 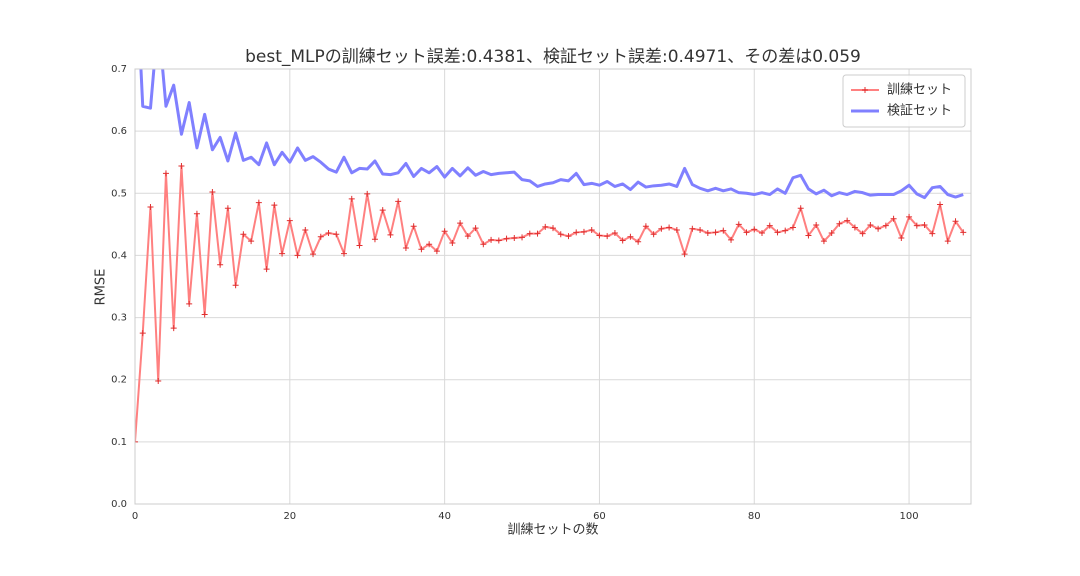 What do you see at coordinates (865, 90) in the screenshot?
I see `legend-marker` at bounding box center [865, 90].